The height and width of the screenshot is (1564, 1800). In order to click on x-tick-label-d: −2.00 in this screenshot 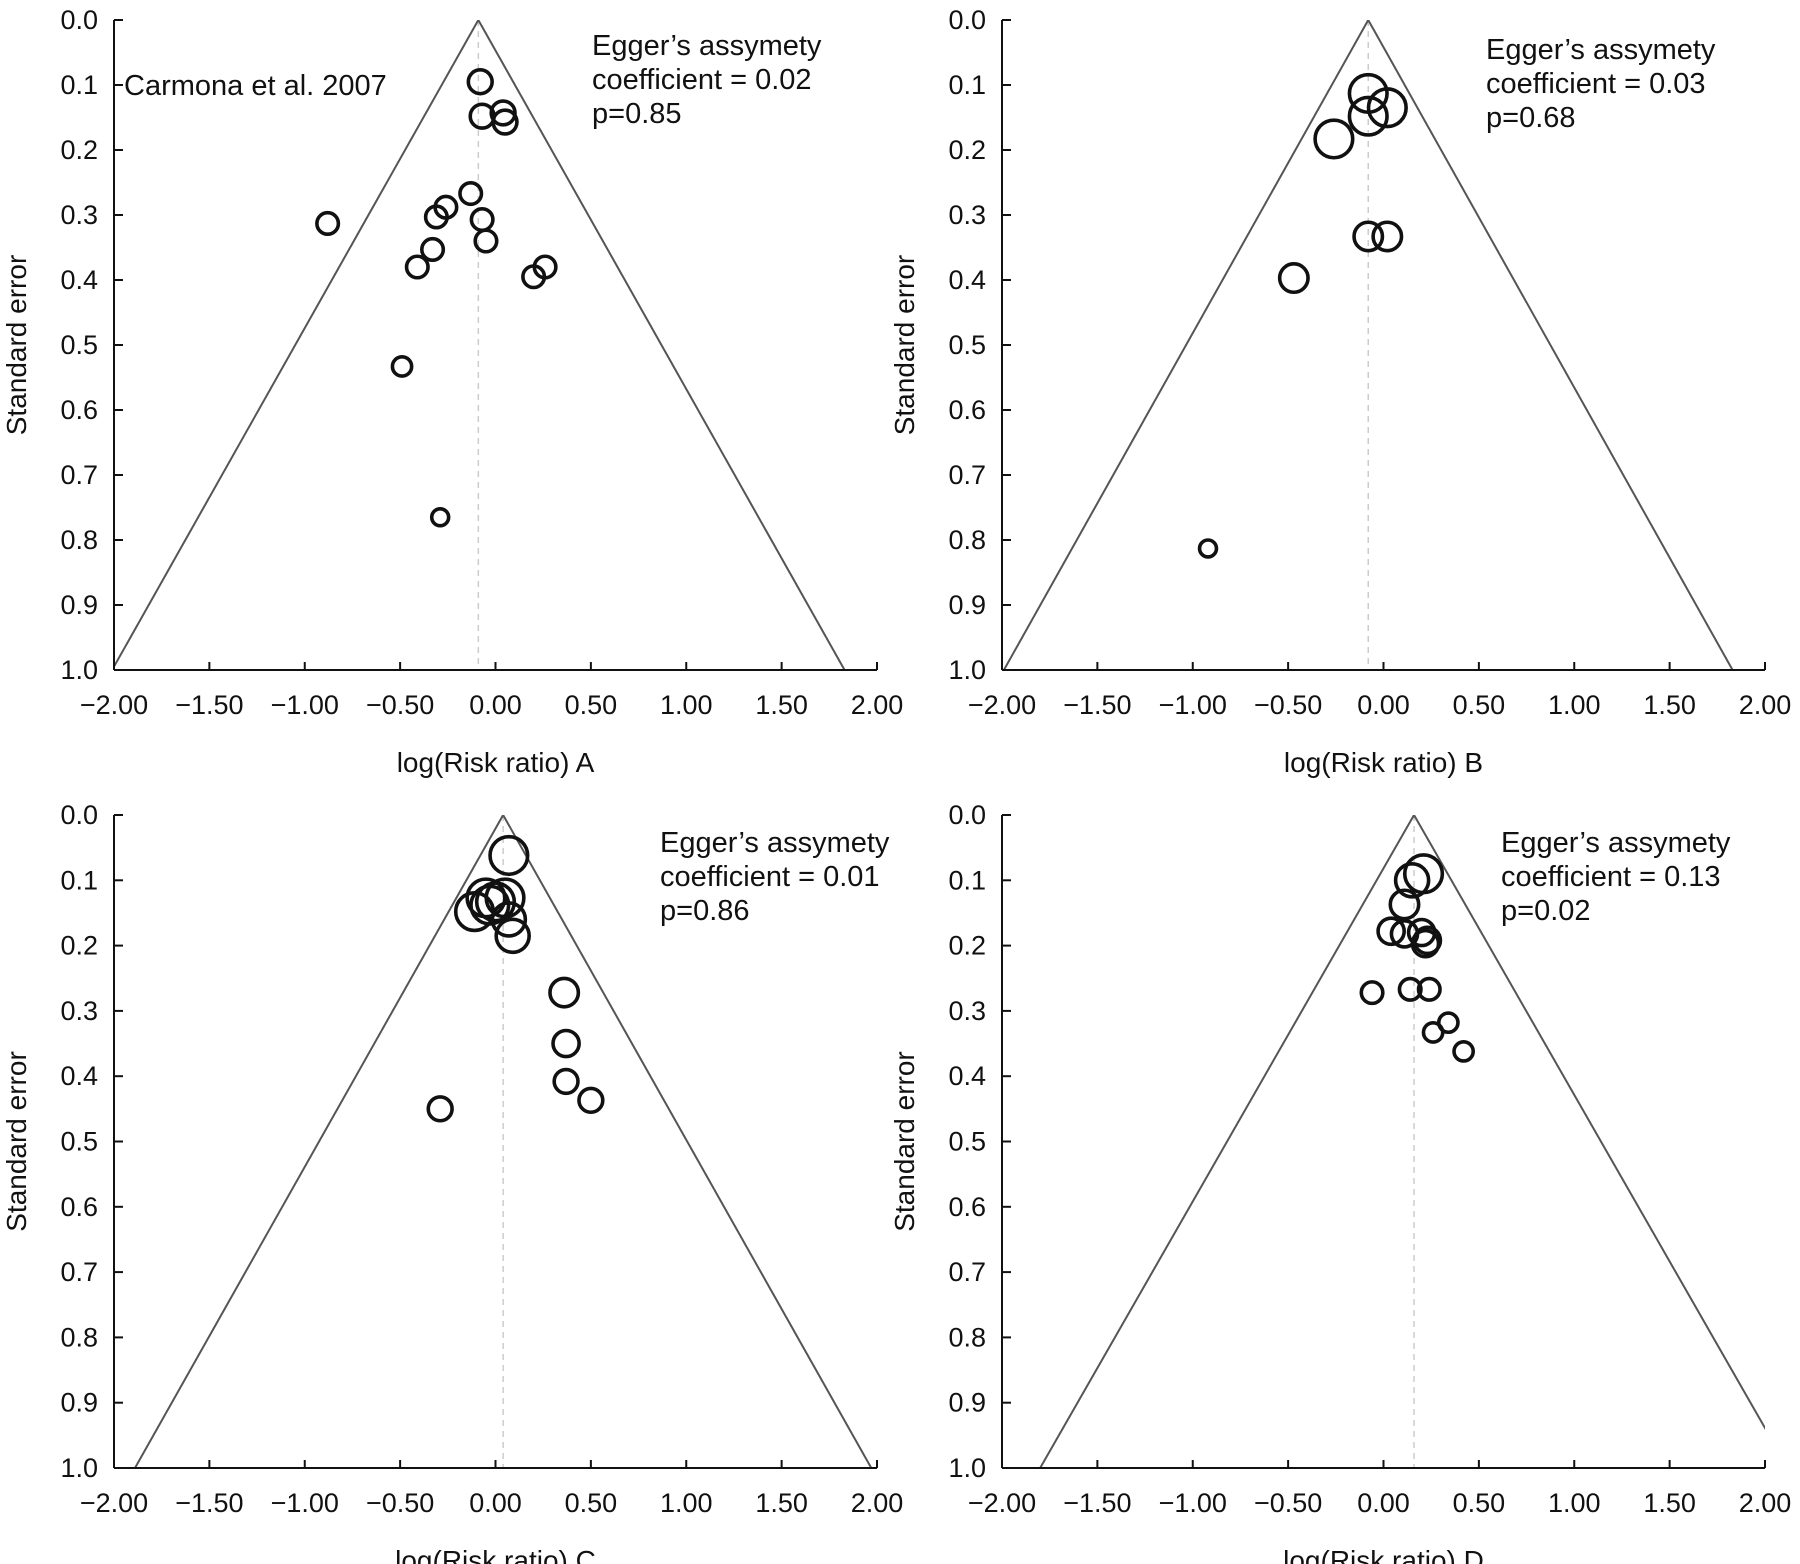, I will do `click(1002, 1503)`.